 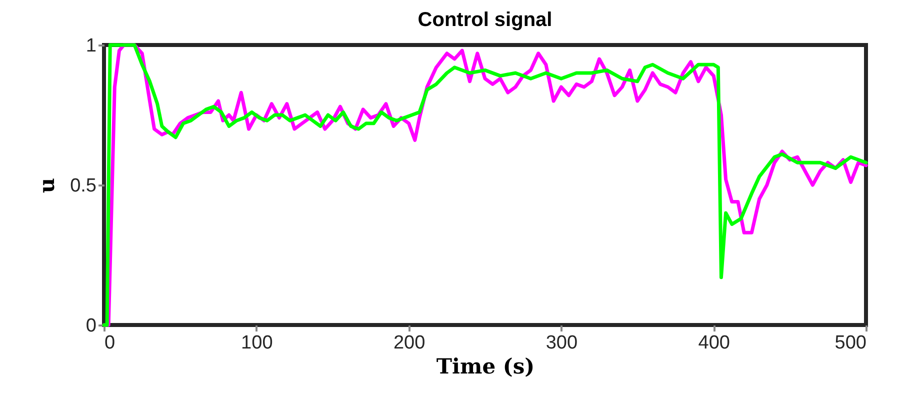 What do you see at coordinates (91, 326) in the screenshot?
I see `y-tick-label: 0` at bounding box center [91, 326].